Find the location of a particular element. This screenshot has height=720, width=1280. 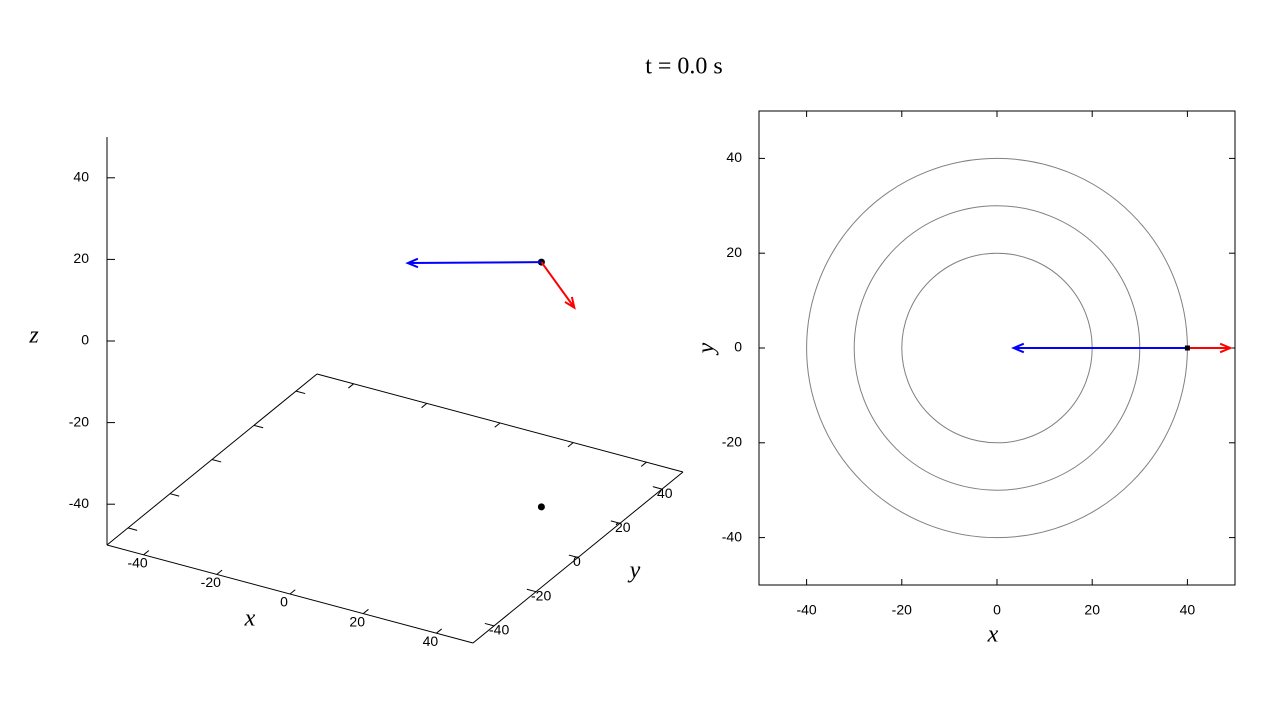

z-tick-label: 20 is located at coordinates (81, 258).